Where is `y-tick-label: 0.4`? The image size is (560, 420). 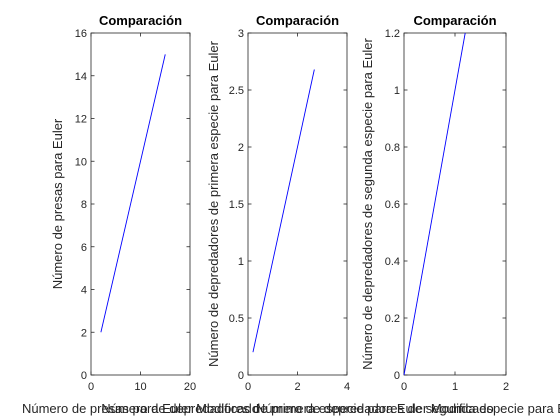
y-tick-label: 0.4 is located at coordinates (392, 262).